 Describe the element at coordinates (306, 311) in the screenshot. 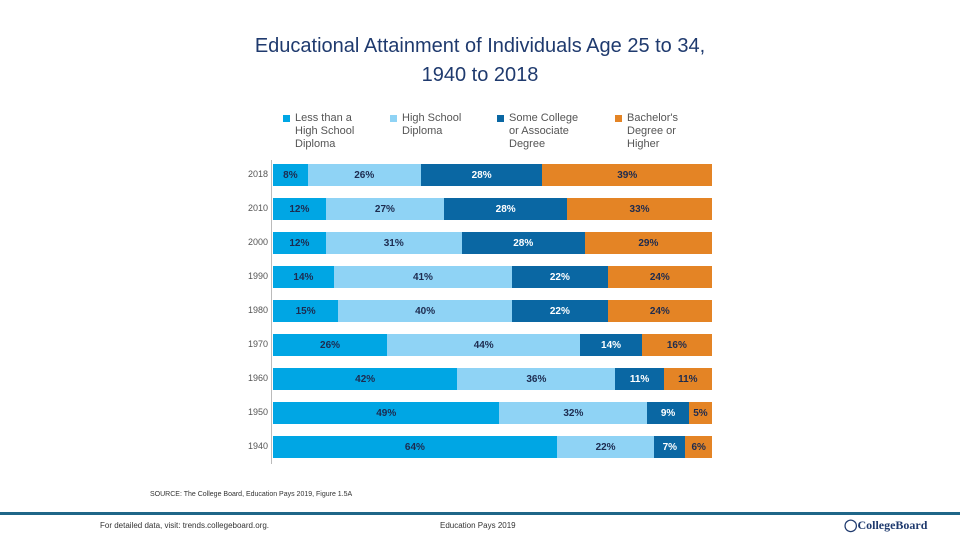

I see `bar-segment: 15%` at that location.